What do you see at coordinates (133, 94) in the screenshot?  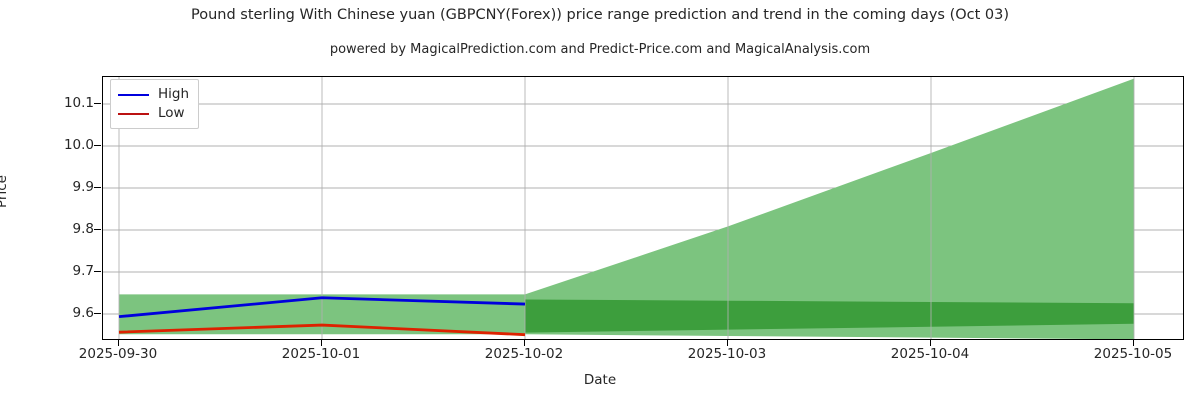 I see `legend-swatch-high` at bounding box center [133, 94].